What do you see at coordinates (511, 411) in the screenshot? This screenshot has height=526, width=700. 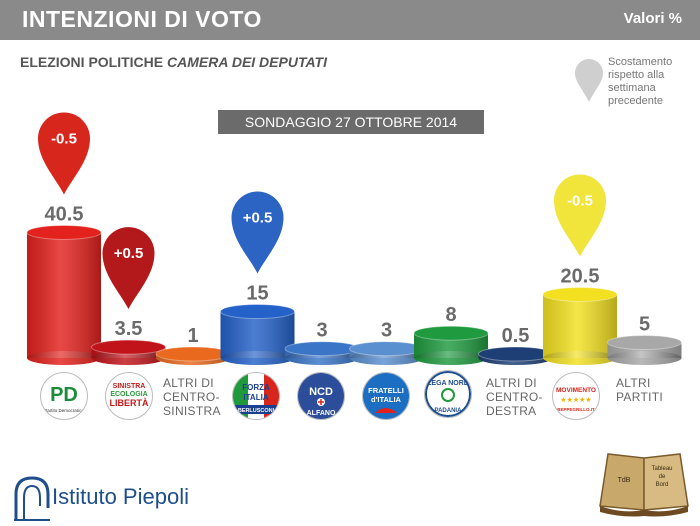 I see `label-line: DESTRA` at bounding box center [511, 411].